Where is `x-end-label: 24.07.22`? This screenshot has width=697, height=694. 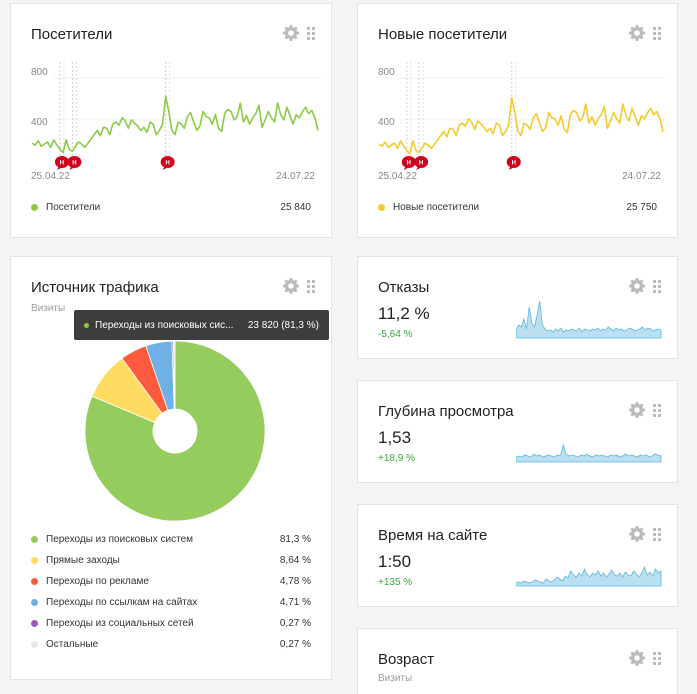
x-end-label: 24.07.22 is located at coordinates (641, 176).